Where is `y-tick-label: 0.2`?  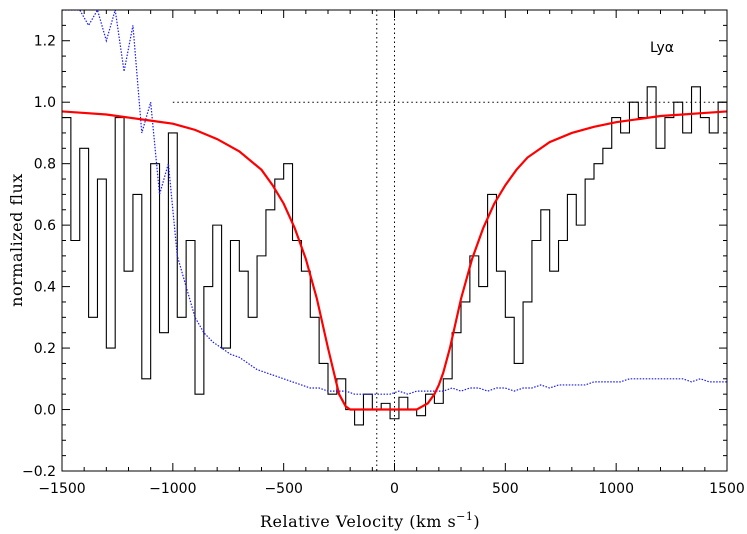
y-tick-label: 0.2 is located at coordinates (45, 349).